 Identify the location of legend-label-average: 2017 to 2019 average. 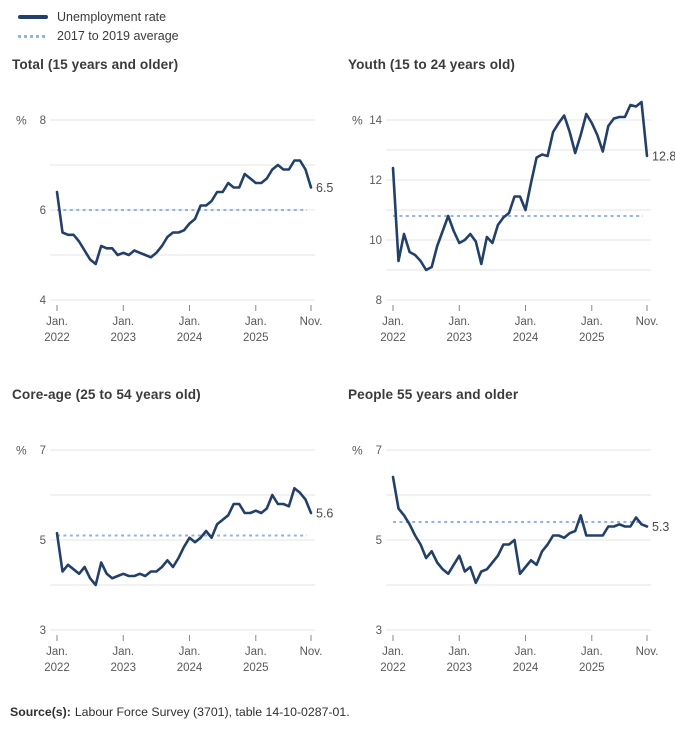
(118, 36).